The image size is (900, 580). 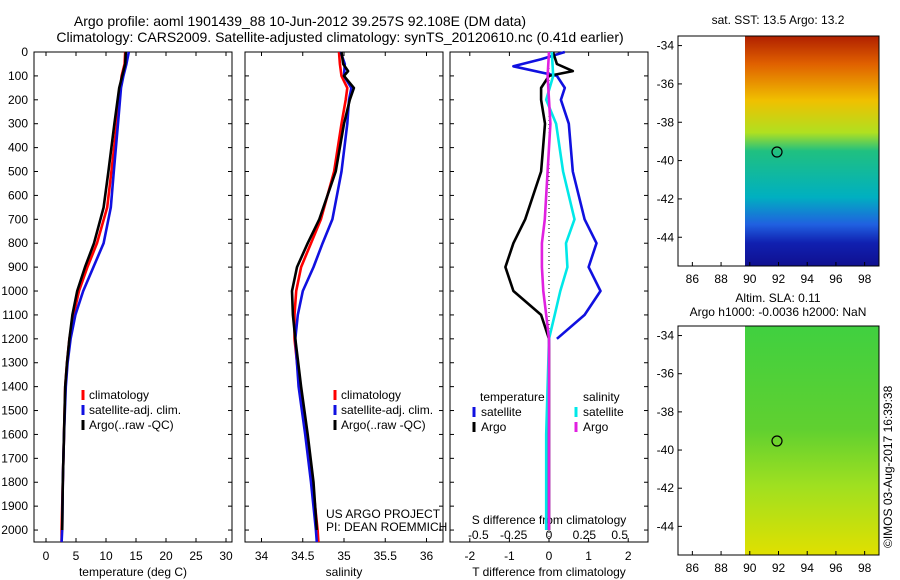 I want to click on depth-tick-label: 500, so click(x=18, y=172).